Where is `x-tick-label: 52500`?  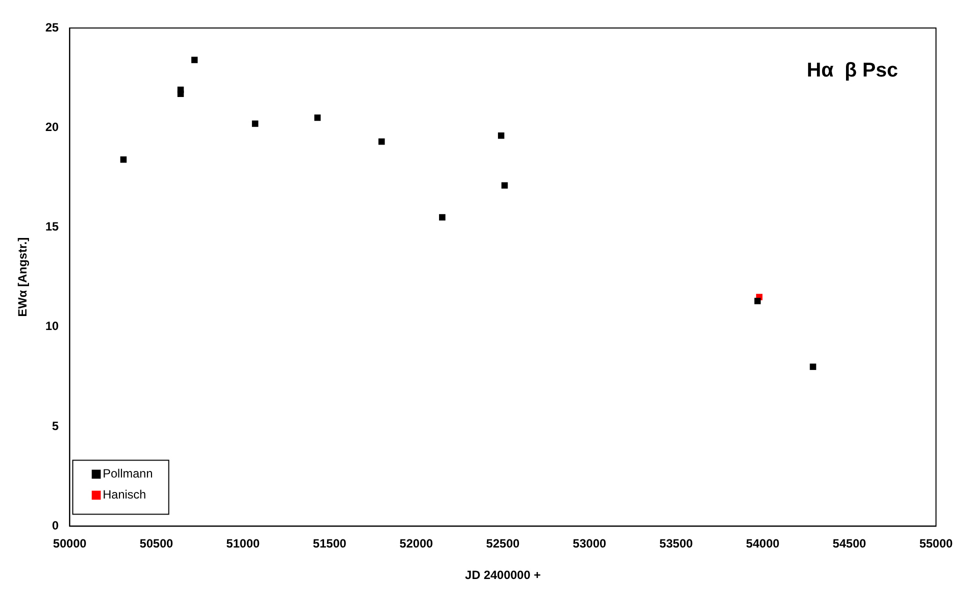
x-tick-label: 52500 is located at coordinates (503, 543).